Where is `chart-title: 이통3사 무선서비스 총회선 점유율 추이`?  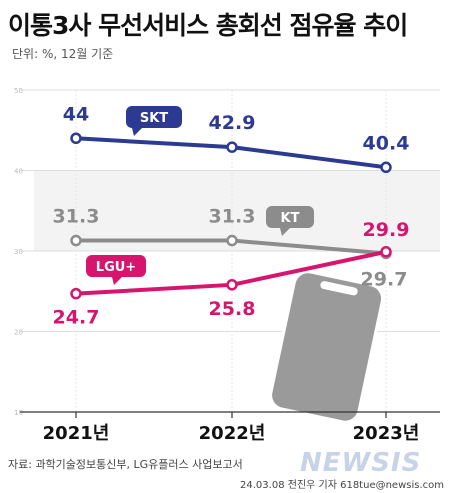
chart-title: 이통3사 무선서비스 총회선 점유율 추이 is located at coordinates (208, 25).